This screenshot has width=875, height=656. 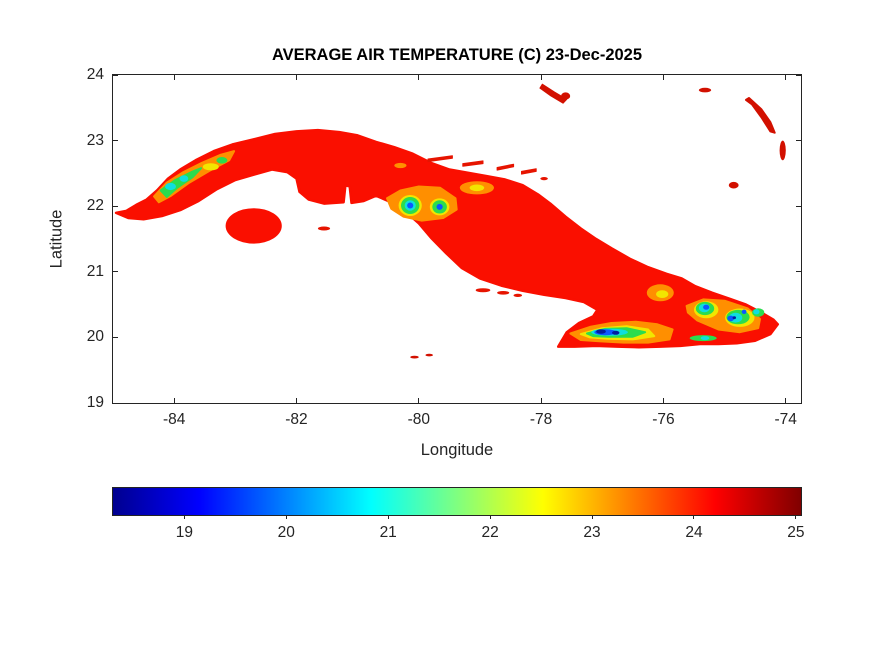 What do you see at coordinates (429, 355) in the screenshot?
I see `cayman-brac` at bounding box center [429, 355].